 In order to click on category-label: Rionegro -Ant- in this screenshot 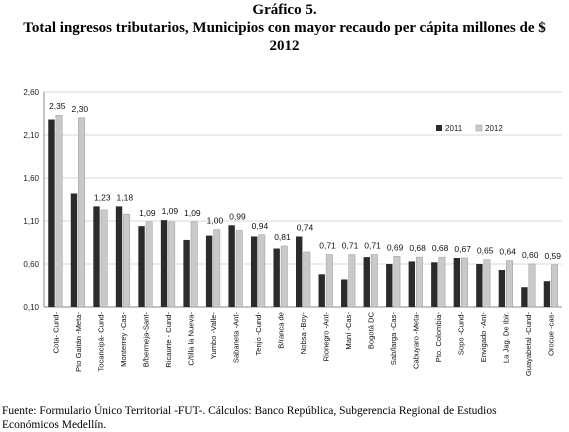, I will do `click(326, 337)`.